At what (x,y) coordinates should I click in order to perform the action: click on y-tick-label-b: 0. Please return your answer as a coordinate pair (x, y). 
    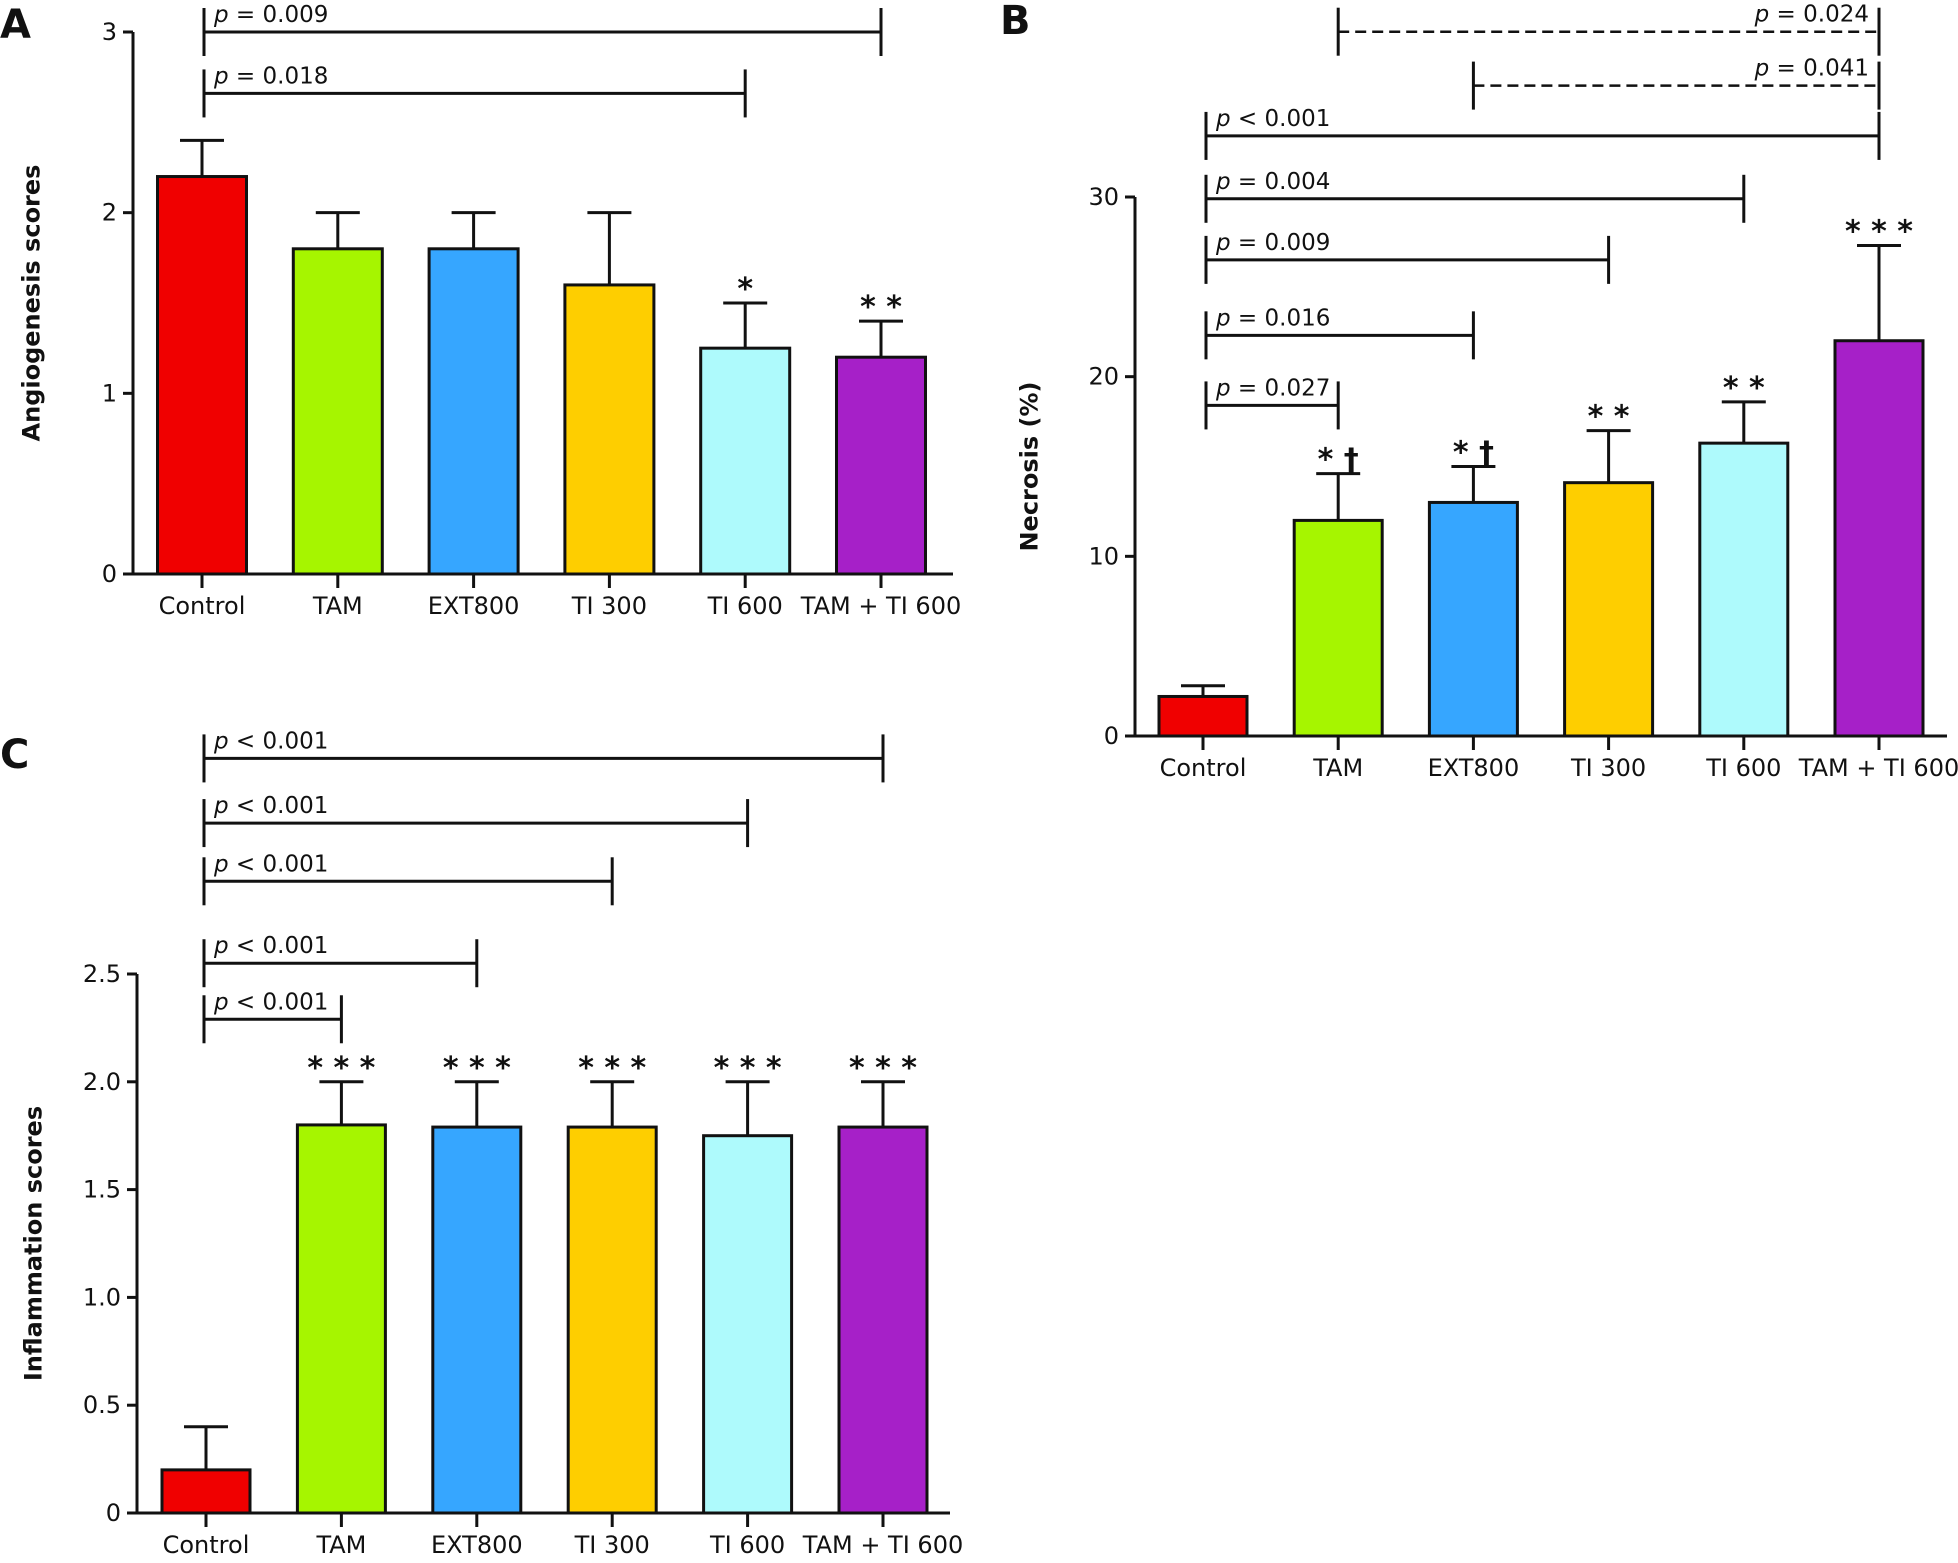
    Looking at the image, I should click on (1111, 736).